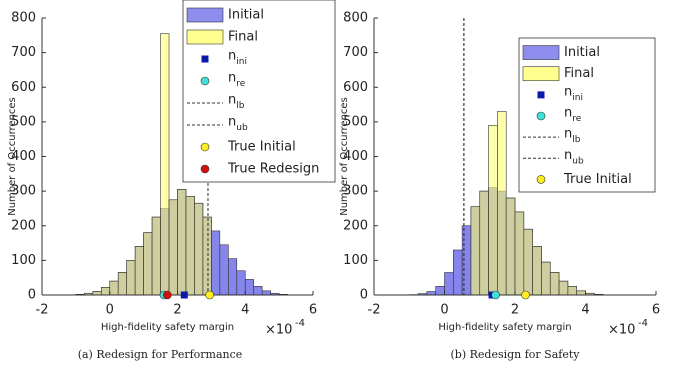 Image resolution: width=674 pixels, height=367 pixels. Describe the element at coordinates (160, 354) in the screenshot. I see `caption: (a) Redesign for Performance` at that location.